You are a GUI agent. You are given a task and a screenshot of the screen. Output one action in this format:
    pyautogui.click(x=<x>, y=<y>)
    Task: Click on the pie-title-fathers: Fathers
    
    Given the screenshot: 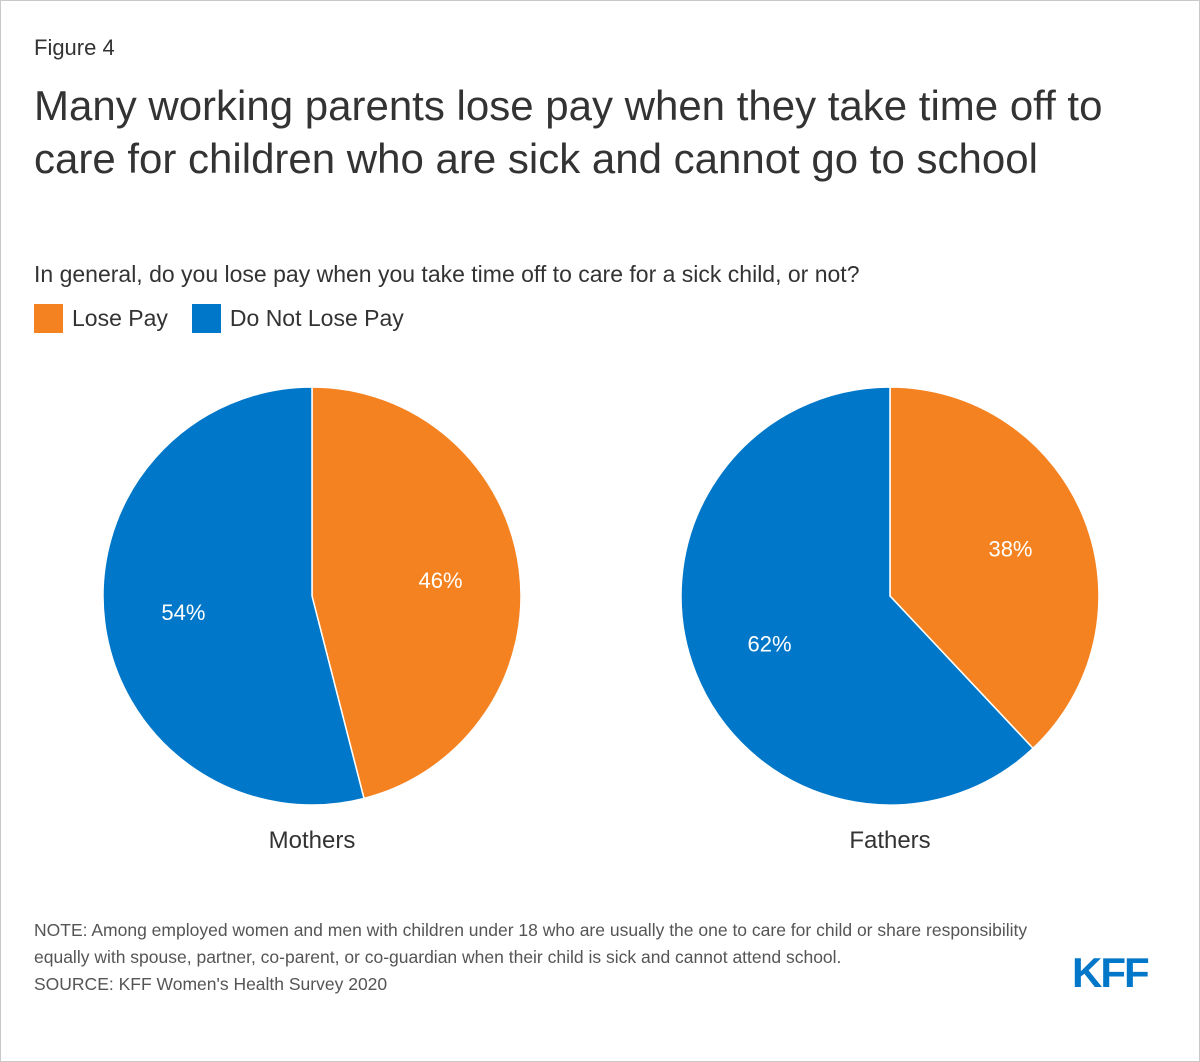 What is the action you would take?
    pyautogui.click(x=890, y=840)
    